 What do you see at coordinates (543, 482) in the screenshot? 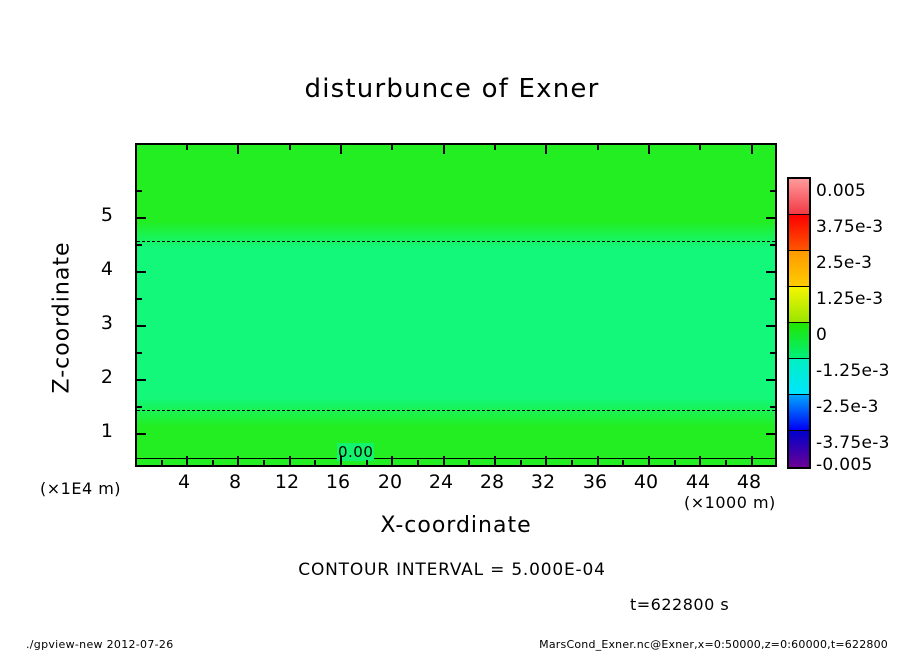
I see `x-tick-label: 32` at bounding box center [543, 482].